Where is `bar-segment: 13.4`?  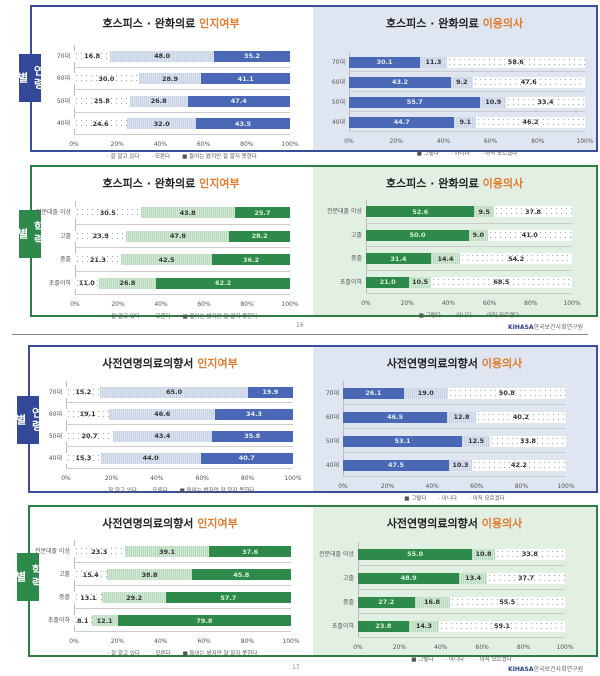
bar-segment: 13.4 is located at coordinates (473, 578).